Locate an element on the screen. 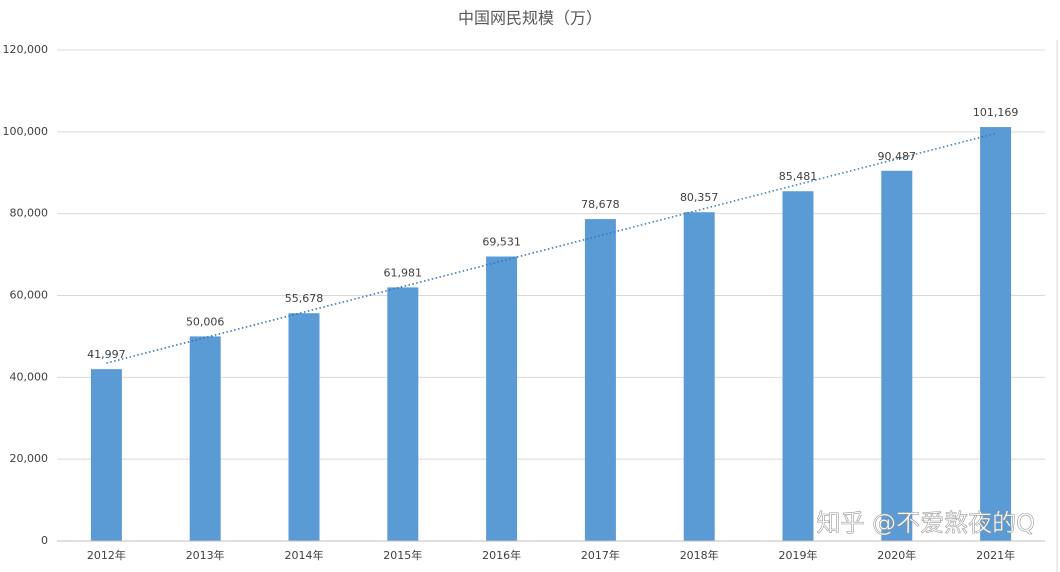  x-tick-label: 2016年 is located at coordinates (501, 555).